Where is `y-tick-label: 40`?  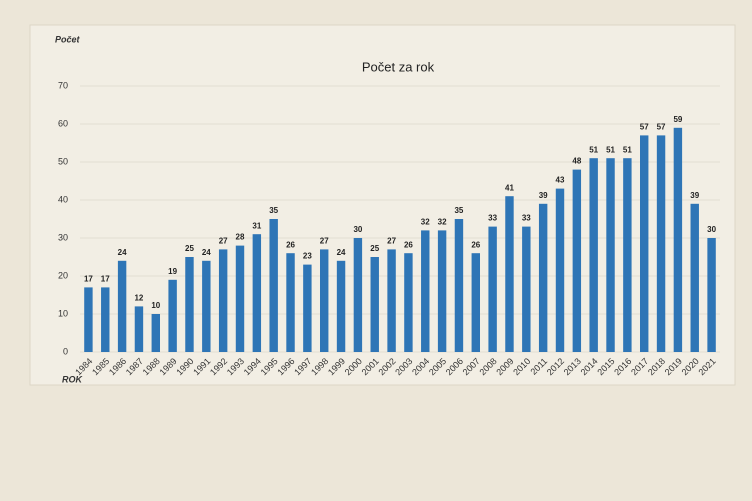 y-tick-label: 40 is located at coordinates (63, 199).